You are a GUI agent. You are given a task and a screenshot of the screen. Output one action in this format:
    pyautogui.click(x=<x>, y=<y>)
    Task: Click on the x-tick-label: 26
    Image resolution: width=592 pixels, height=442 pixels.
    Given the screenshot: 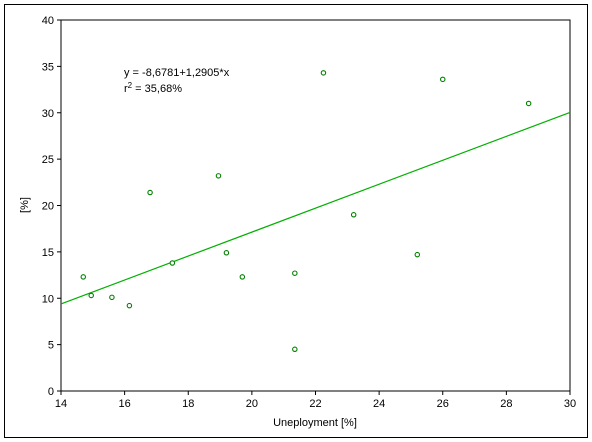 What is the action you would take?
    pyautogui.click(x=443, y=404)
    